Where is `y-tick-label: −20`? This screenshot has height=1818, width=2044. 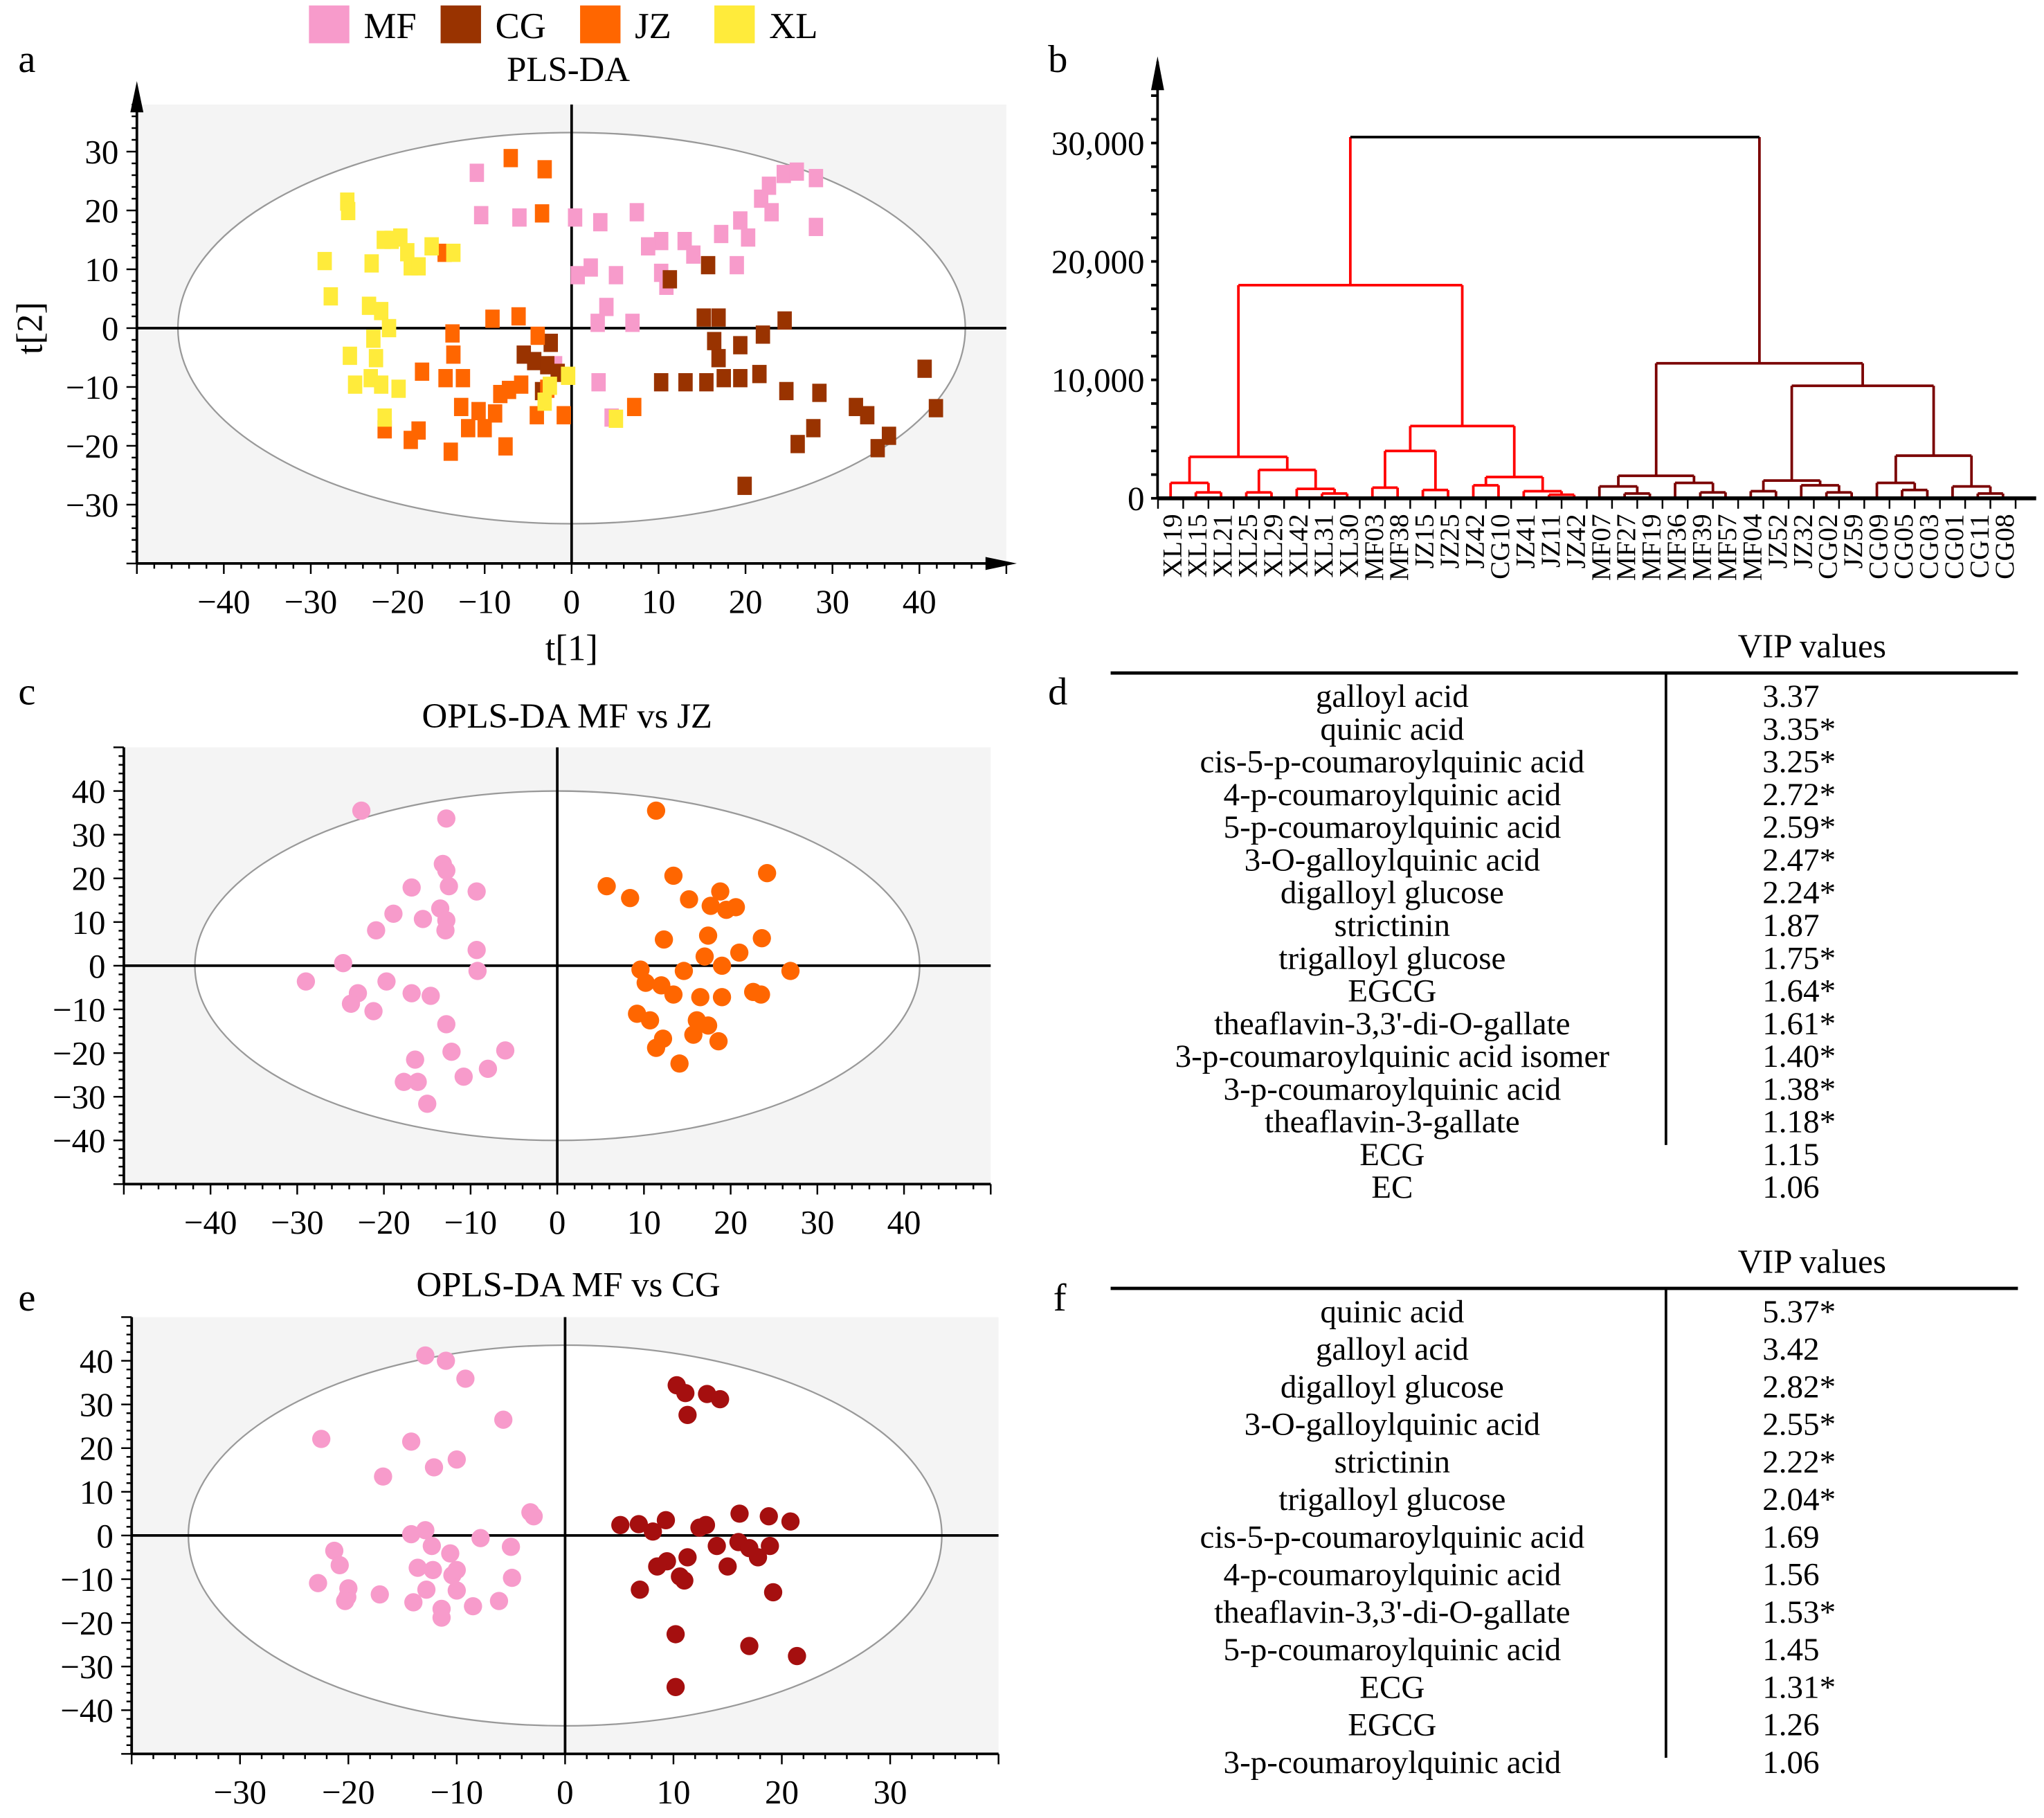 y-tick-label: −20 is located at coordinates (87, 1623).